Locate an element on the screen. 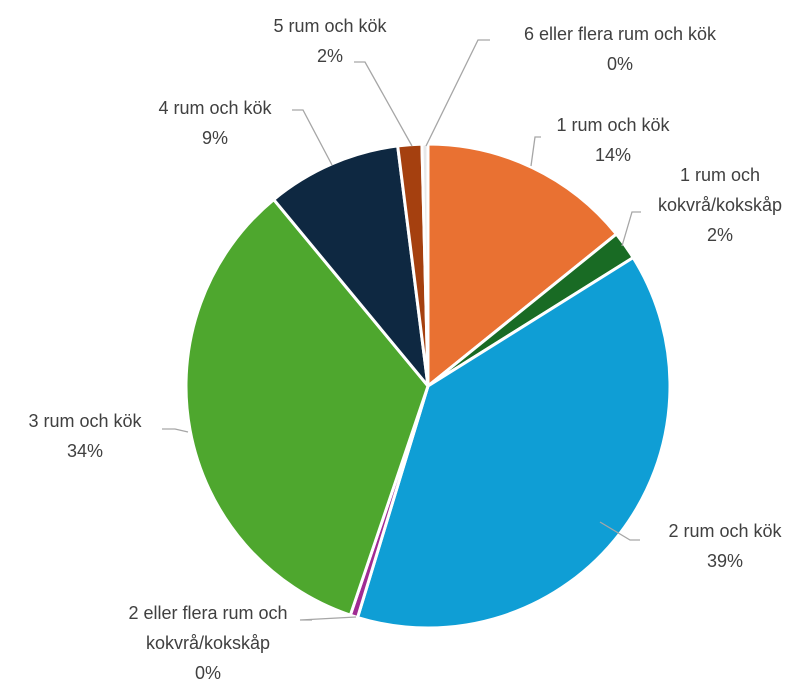  value-label: 39% is located at coordinates (725, 561).